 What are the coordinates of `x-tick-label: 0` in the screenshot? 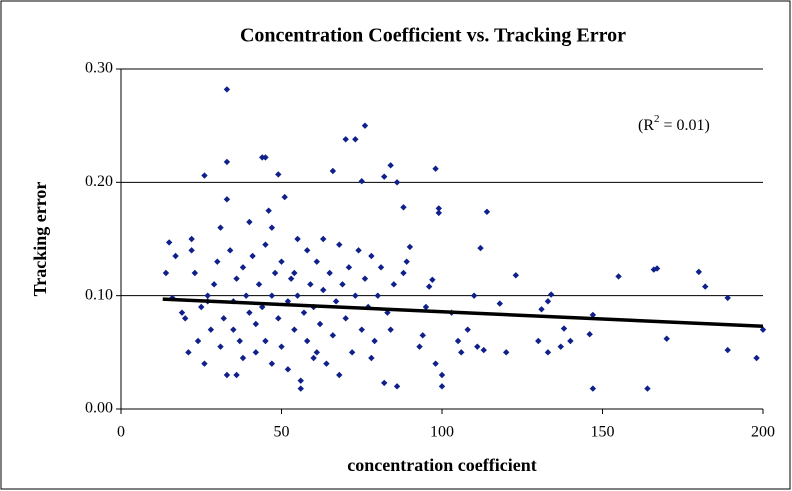 It's located at (121, 432).